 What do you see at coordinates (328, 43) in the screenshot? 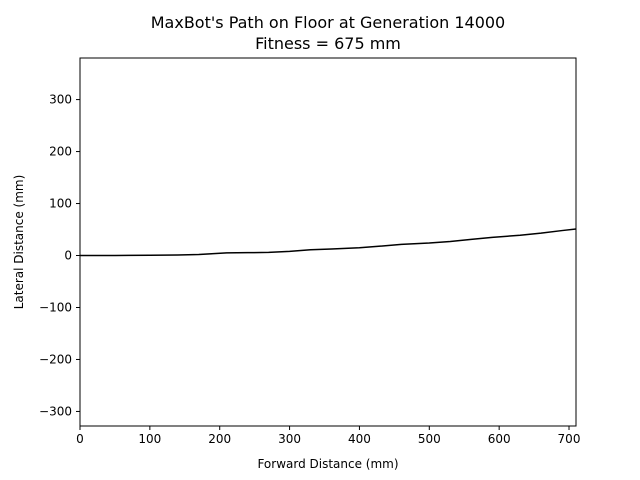
I see `chart-subtitle: Fitness = 675 mm` at bounding box center [328, 43].